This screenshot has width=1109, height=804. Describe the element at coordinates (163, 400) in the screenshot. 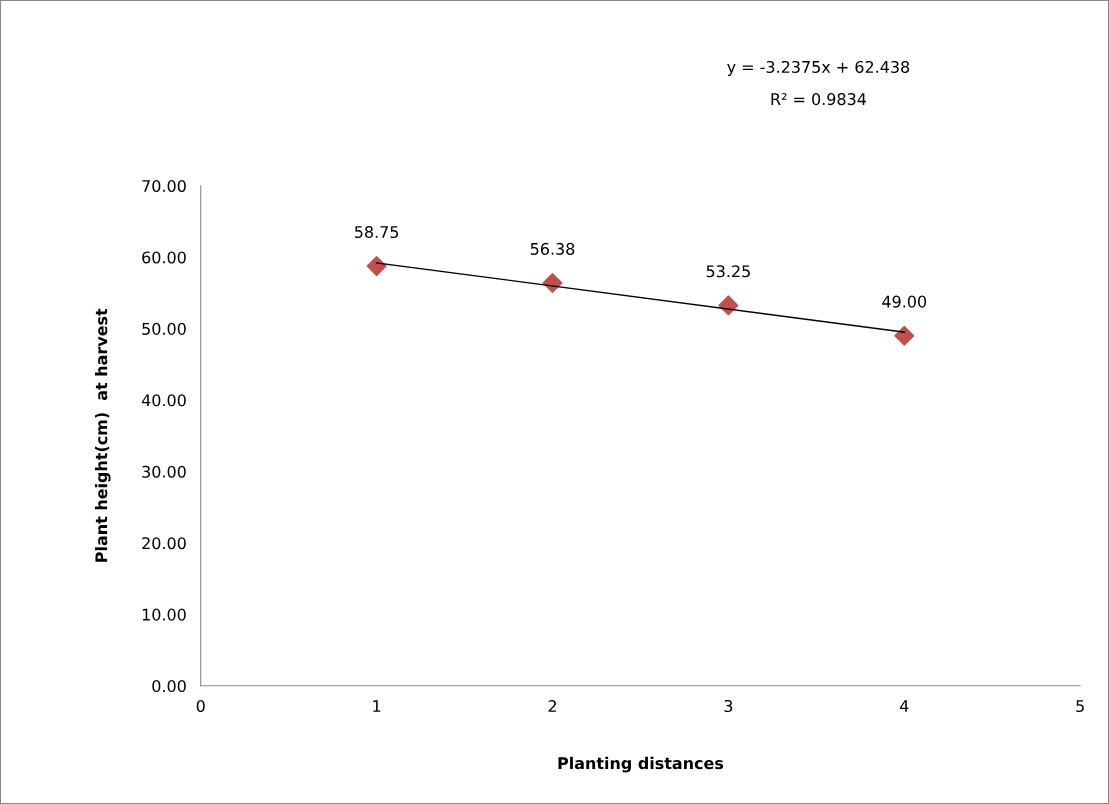

I see `y-tick-label: 40.00` at that location.